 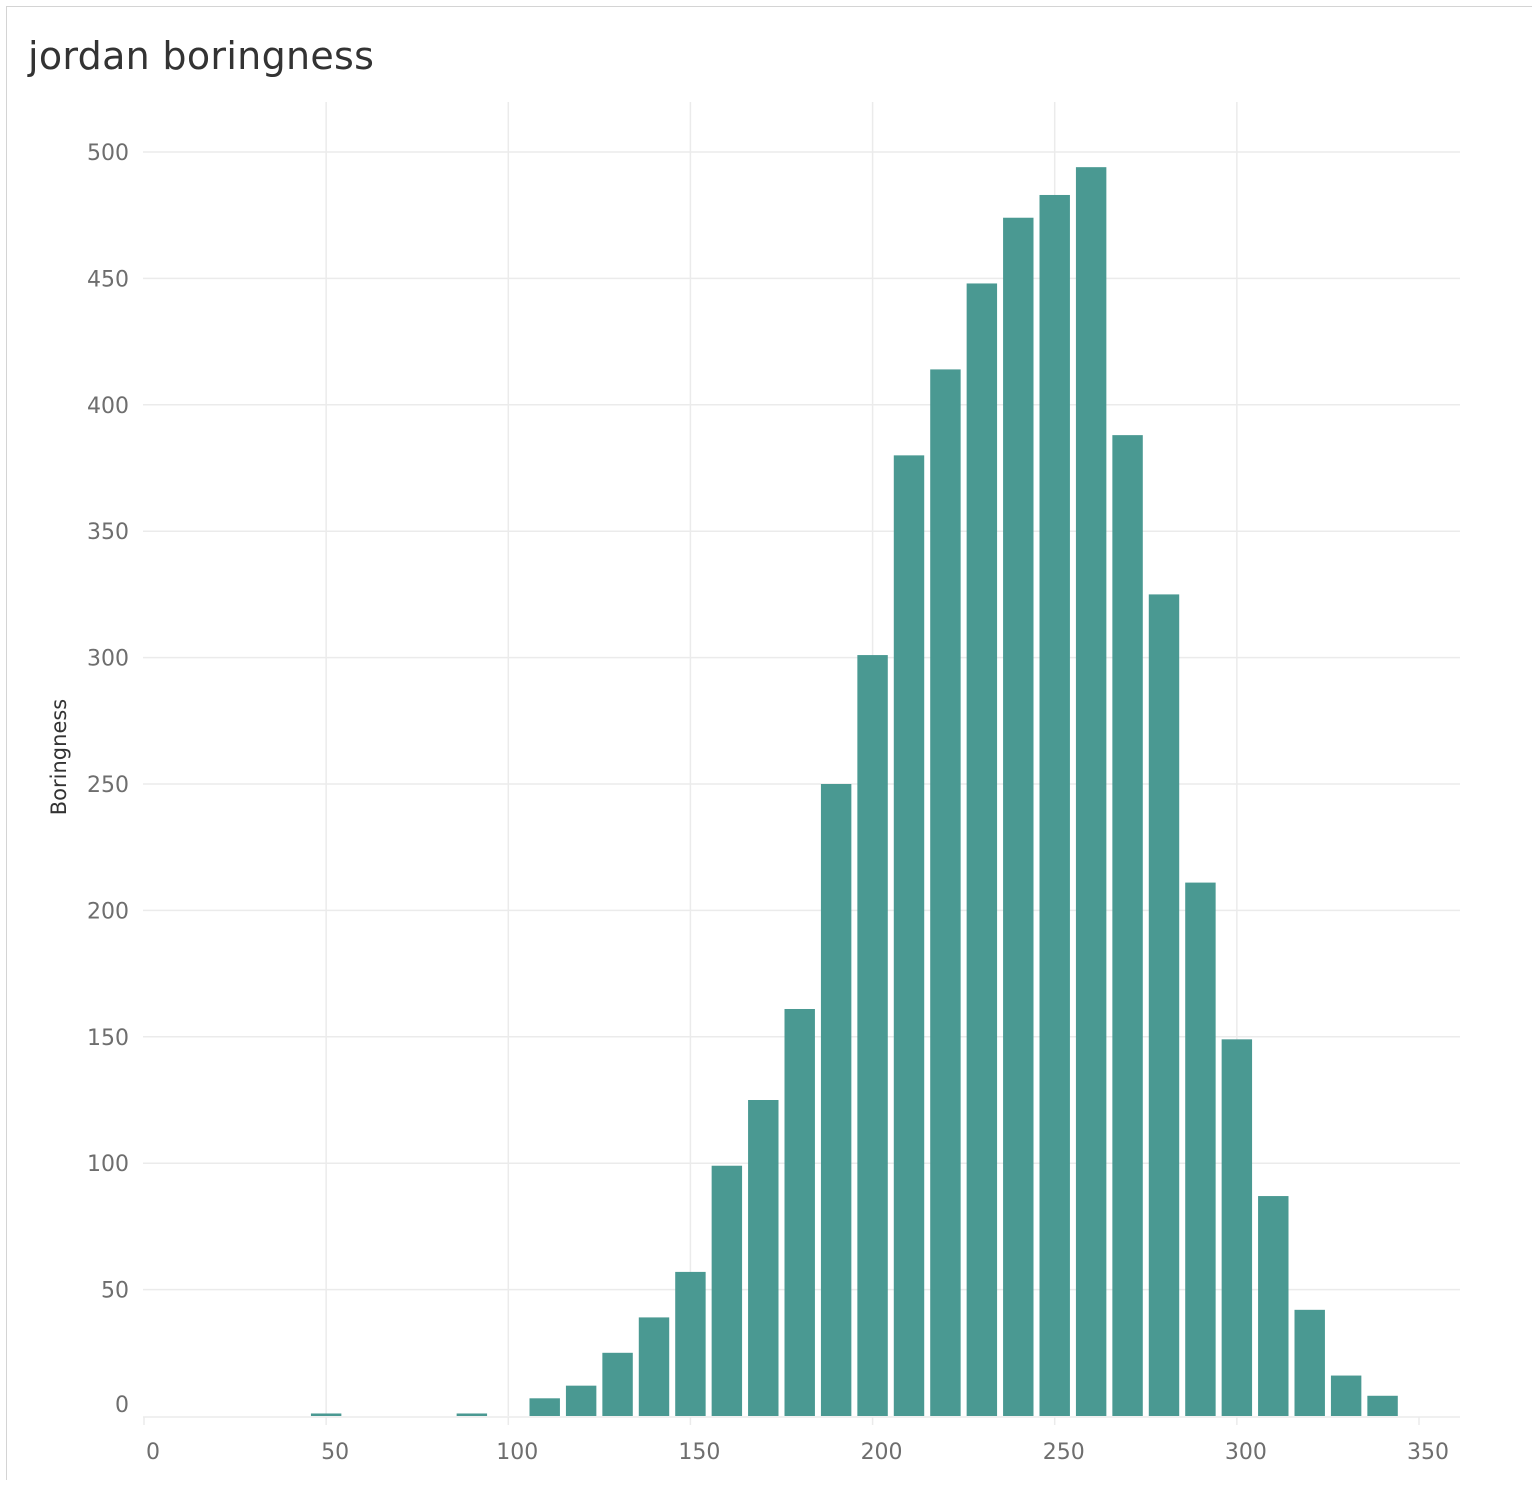 I want to click on y-tick-label: 100, so click(x=108, y=1164).